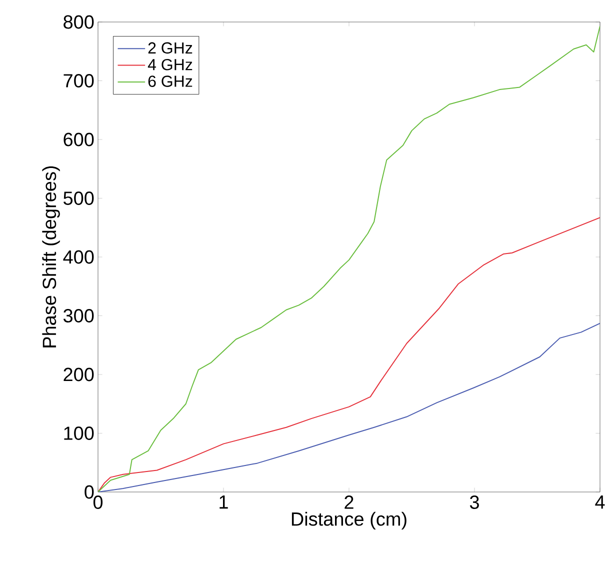 The image size is (611, 562). What do you see at coordinates (79, 198) in the screenshot?
I see `y-tick-label: 500` at bounding box center [79, 198].